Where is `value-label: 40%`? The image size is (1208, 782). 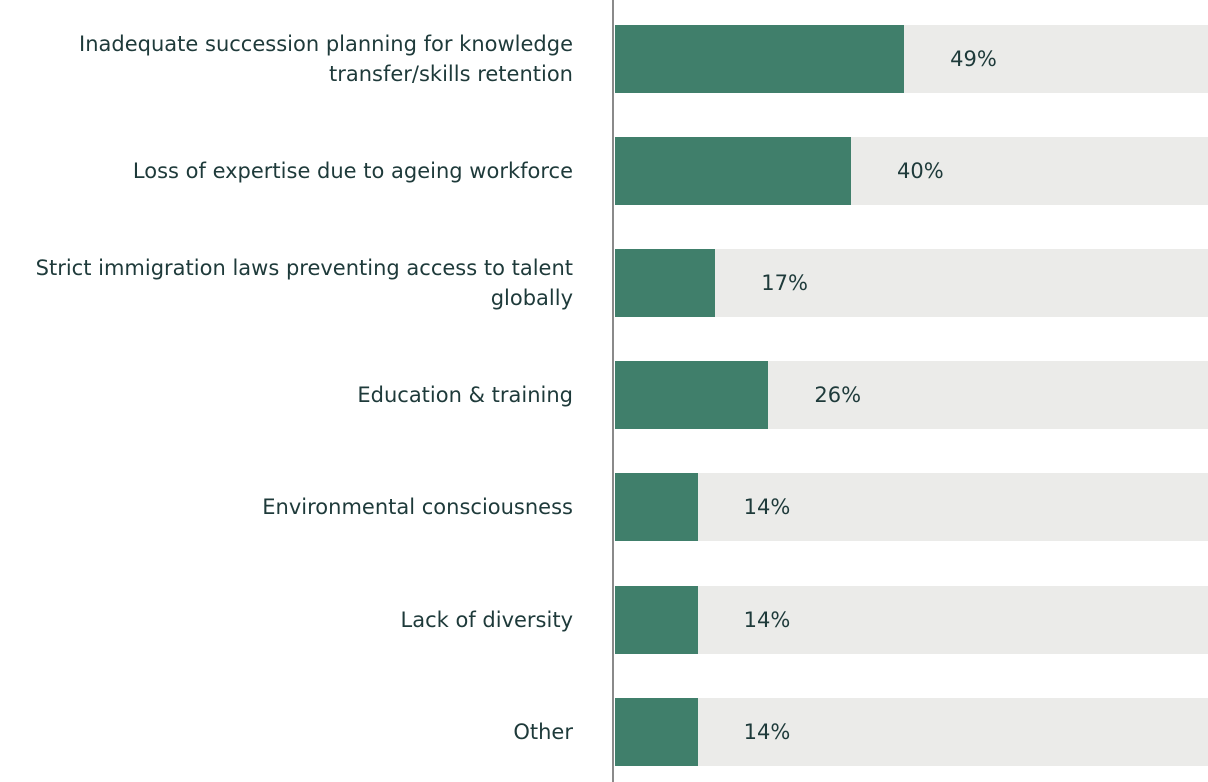
value-label: 40% is located at coordinates (920, 171).